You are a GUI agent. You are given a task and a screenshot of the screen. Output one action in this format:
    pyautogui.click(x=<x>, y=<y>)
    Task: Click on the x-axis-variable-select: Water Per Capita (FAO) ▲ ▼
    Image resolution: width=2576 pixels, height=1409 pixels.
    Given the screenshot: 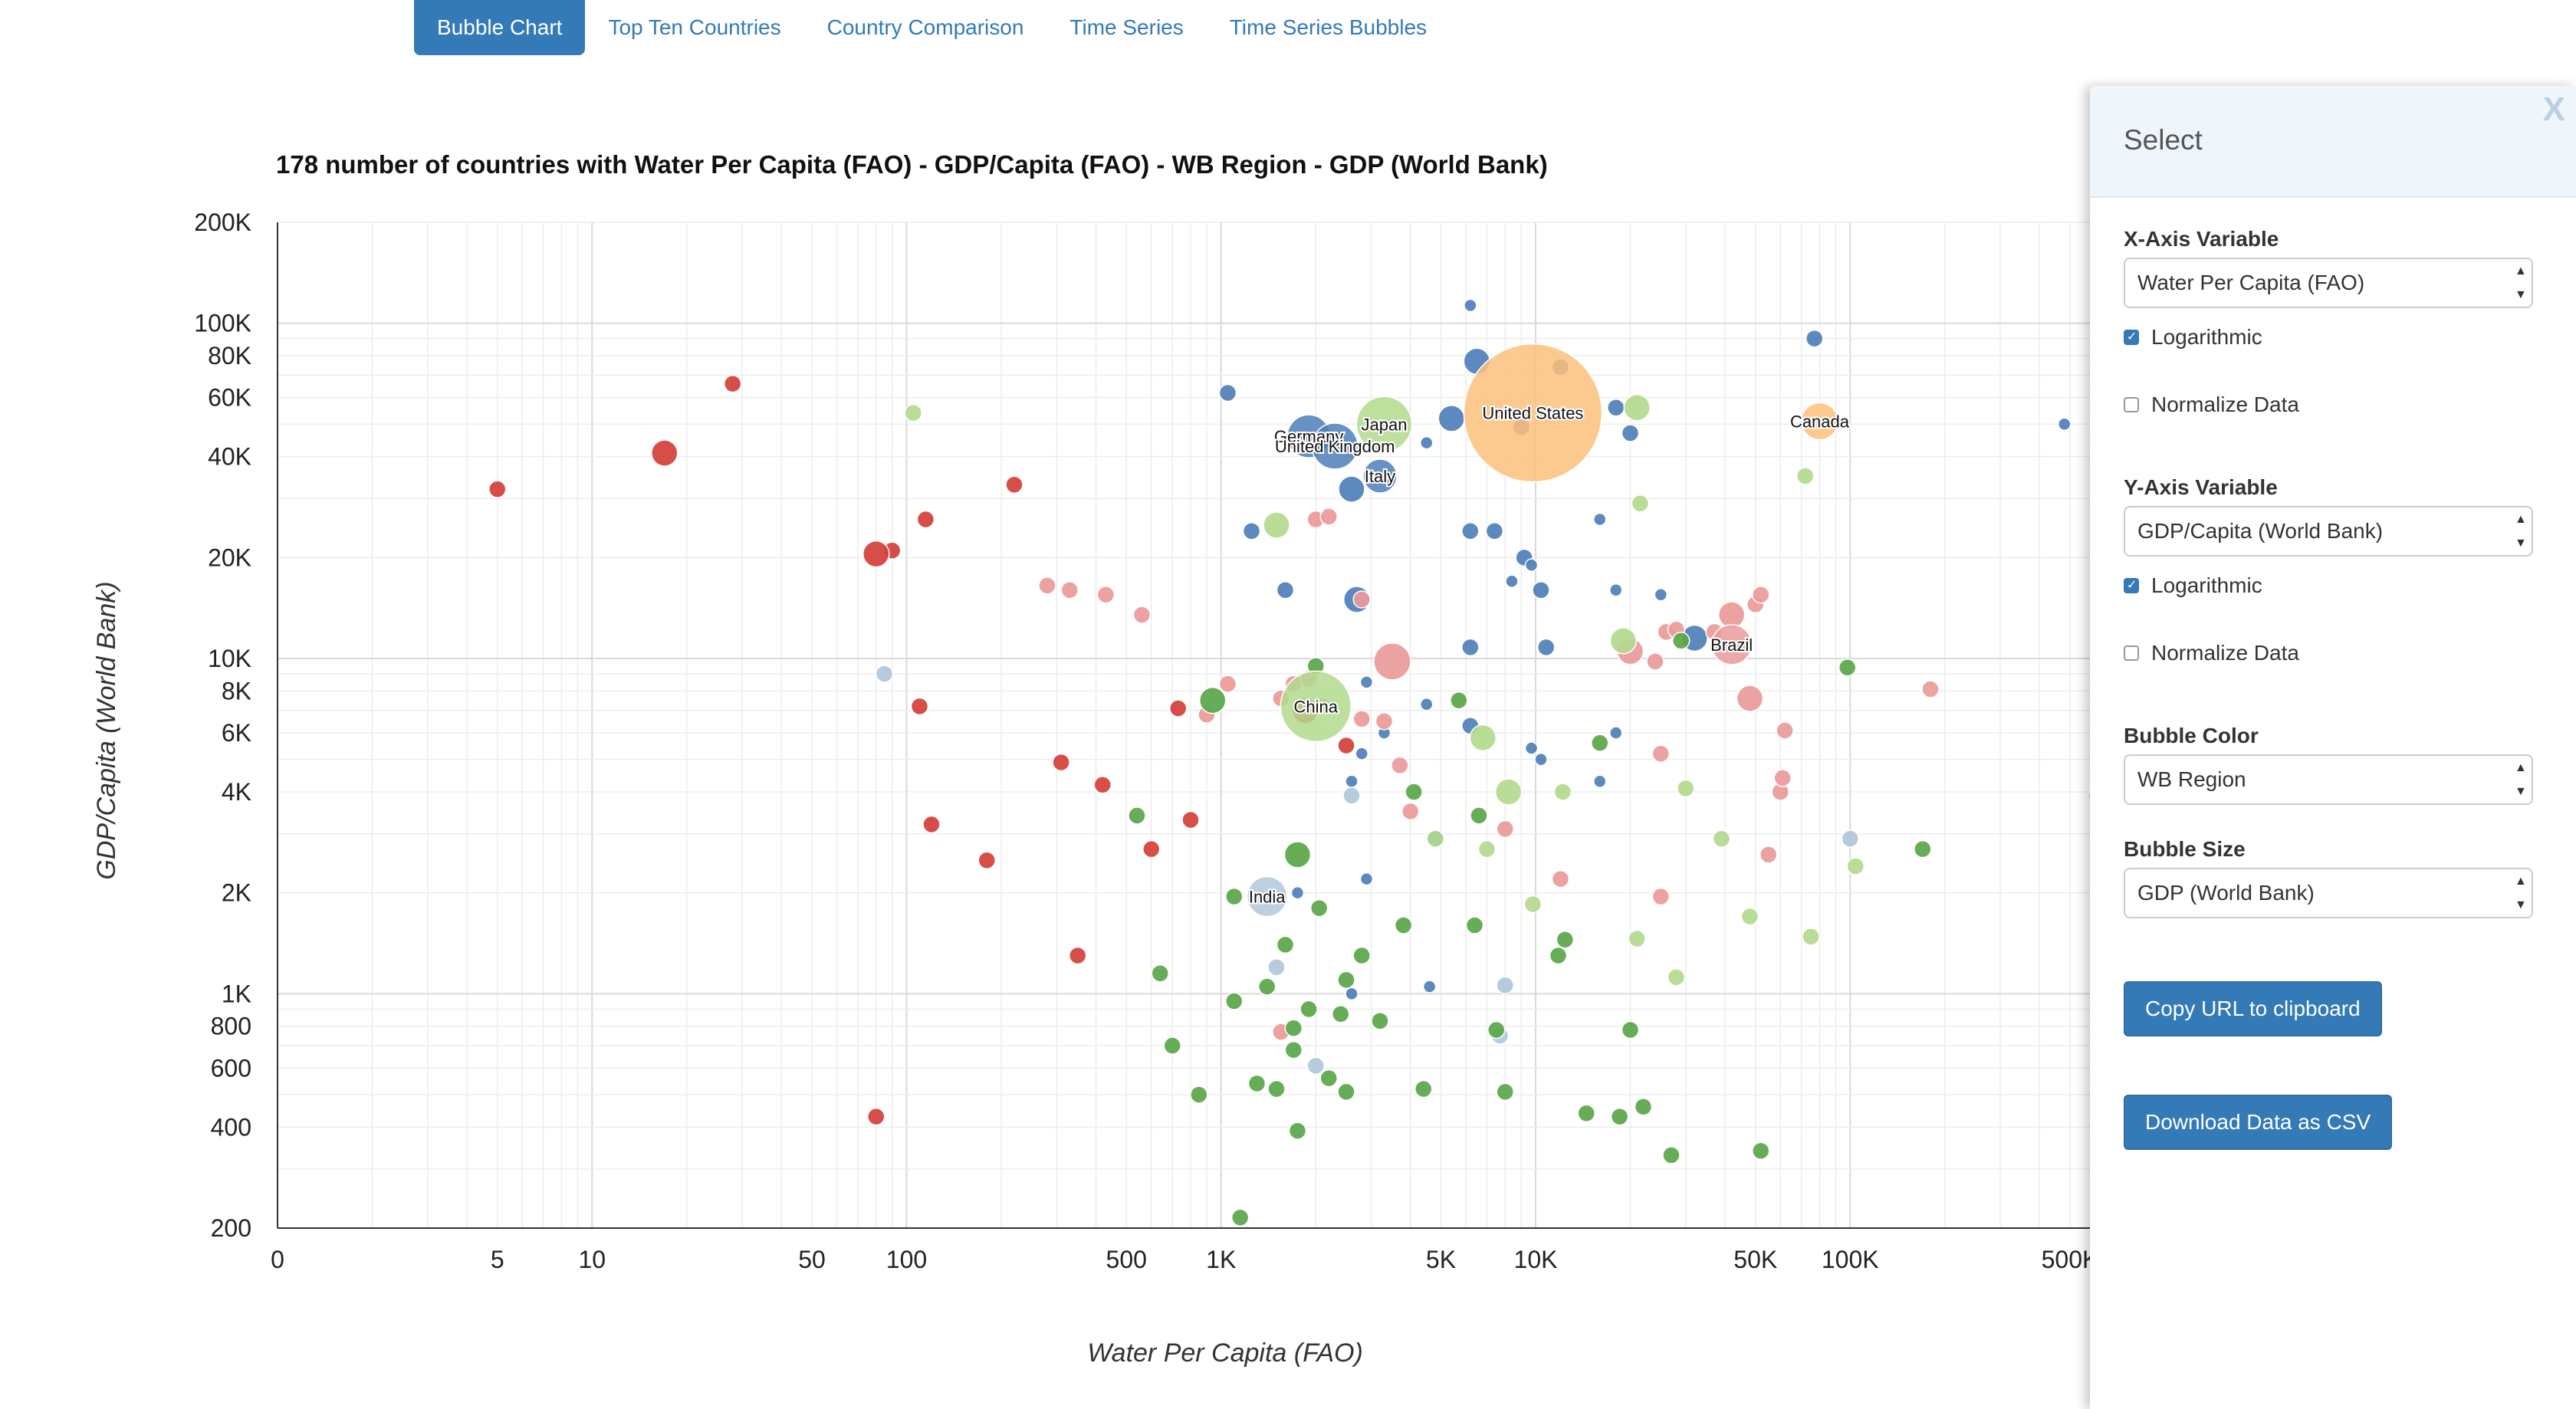 What is the action you would take?
    pyautogui.click(x=2329, y=283)
    